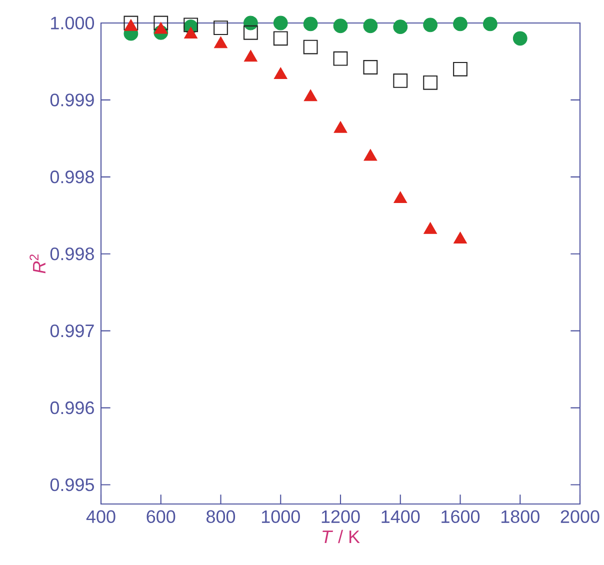 The width and height of the screenshot is (604, 565). Describe the element at coordinates (72, 407) in the screenshot. I see `y-tick-label: 0.996` at that location.